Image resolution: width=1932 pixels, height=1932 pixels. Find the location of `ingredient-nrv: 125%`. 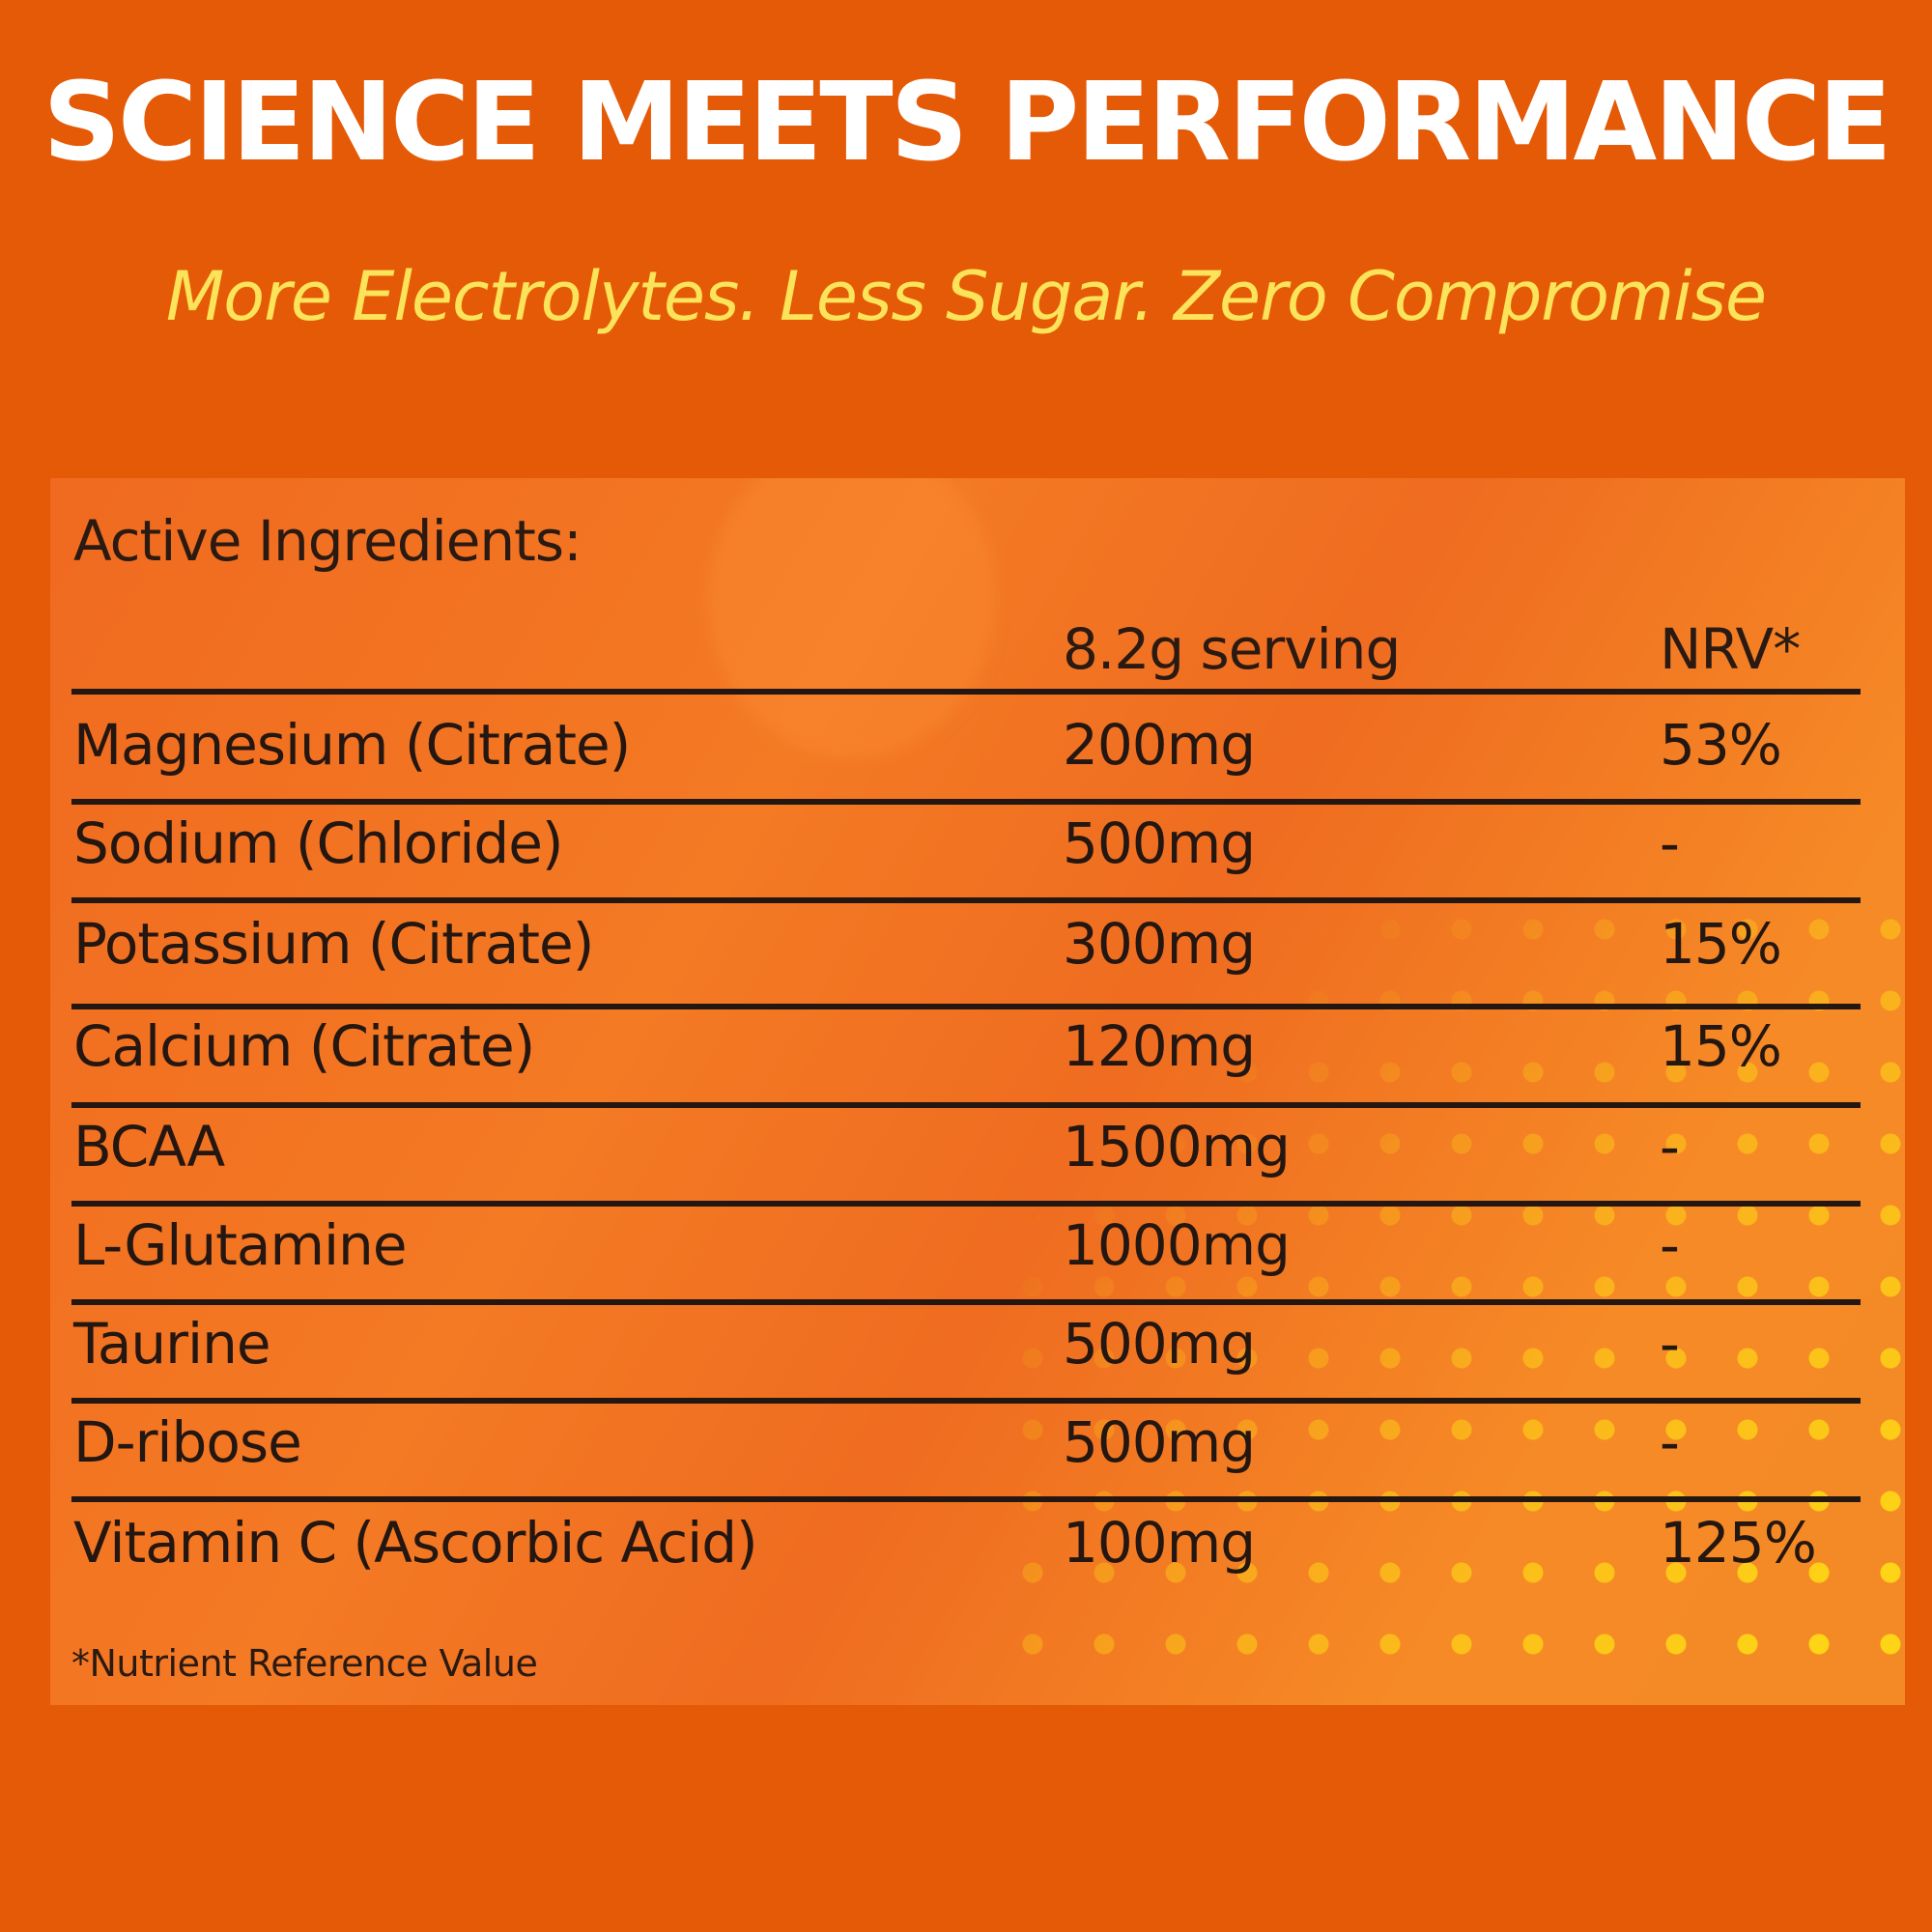

ingredient-nrv: 125% is located at coordinates (1738, 1543).